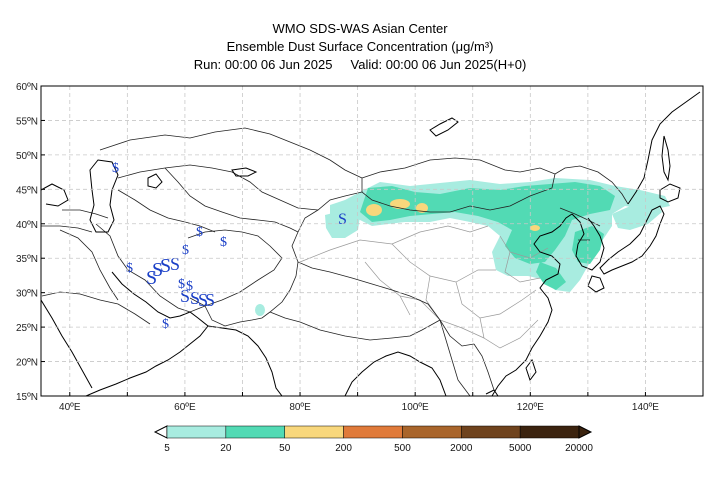 Image resolution: width=720 pixels, height=480 pixels. Describe the element at coordinates (27, 328) in the screenshot. I see `lat-tick-label: 25ºN` at that location.